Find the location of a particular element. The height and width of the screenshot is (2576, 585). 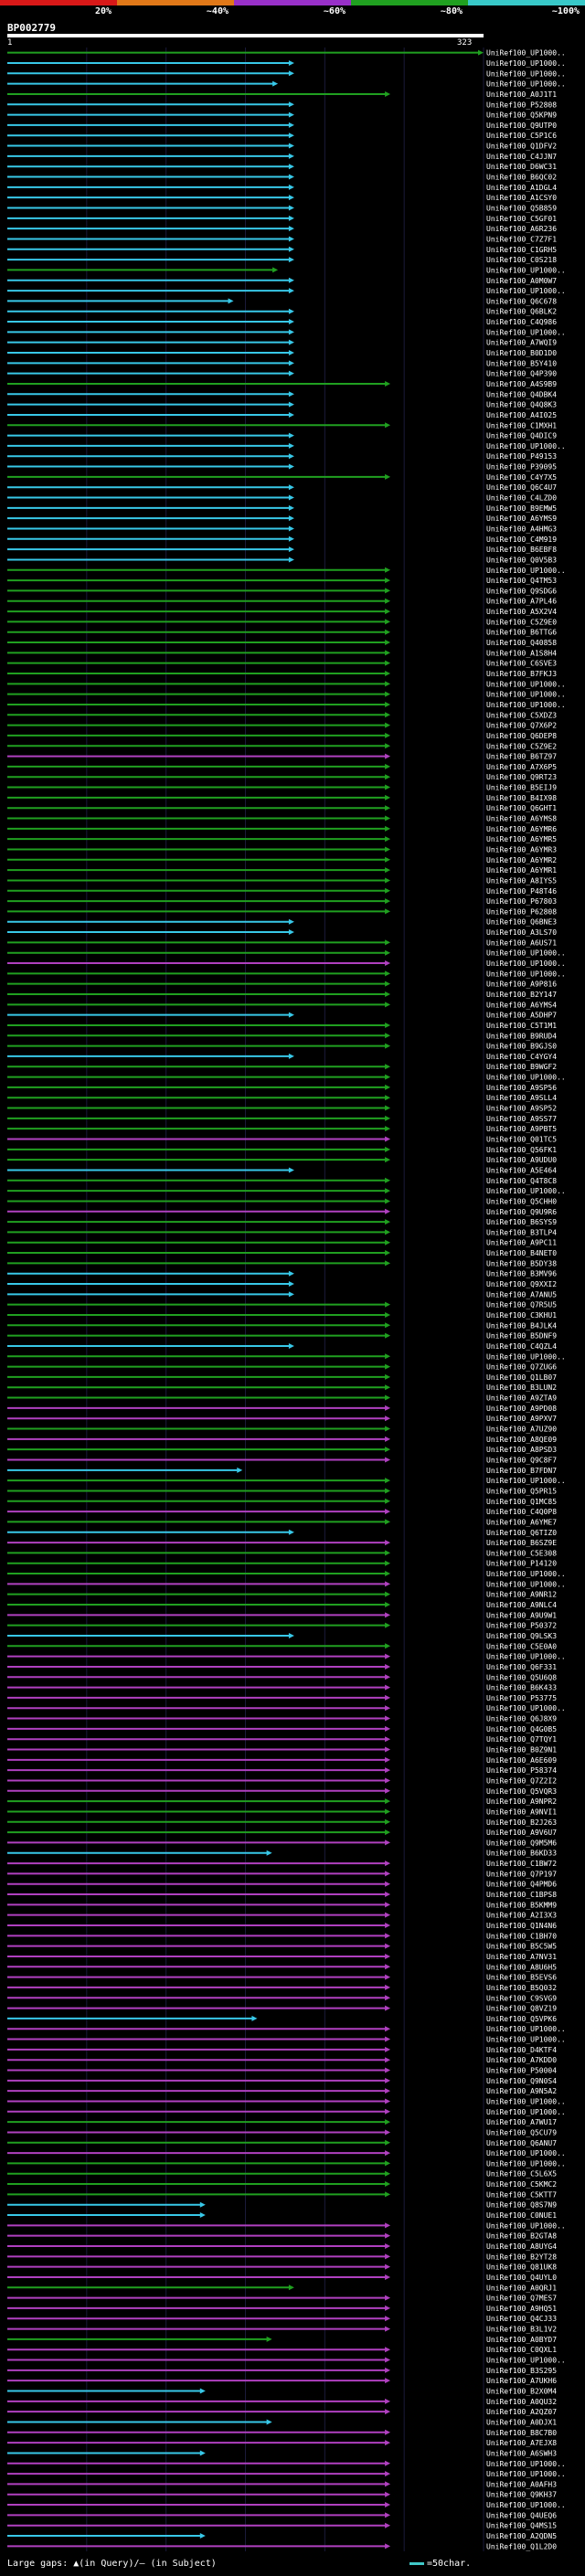

hit-row: UniRef100_A5X2V4 is located at coordinates (282, 612).